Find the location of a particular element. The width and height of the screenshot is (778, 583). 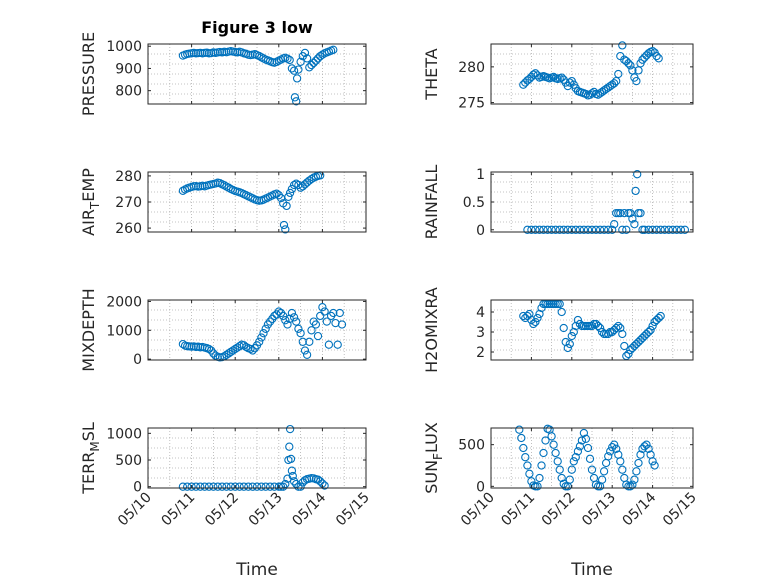

y-axis-label: H2OMIXRA is located at coordinates (431, 330).